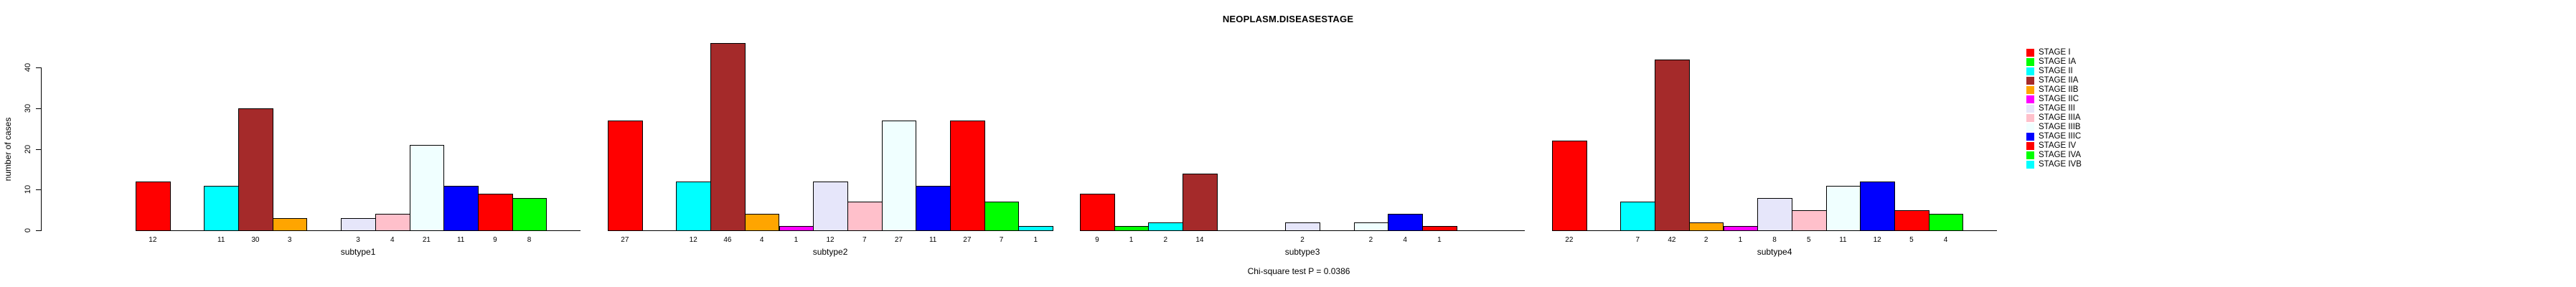 This screenshot has width=2576, height=287. Describe the element at coordinates (2057, 108) in the screenshot. I see `legend-label: STAGE III` at that location.